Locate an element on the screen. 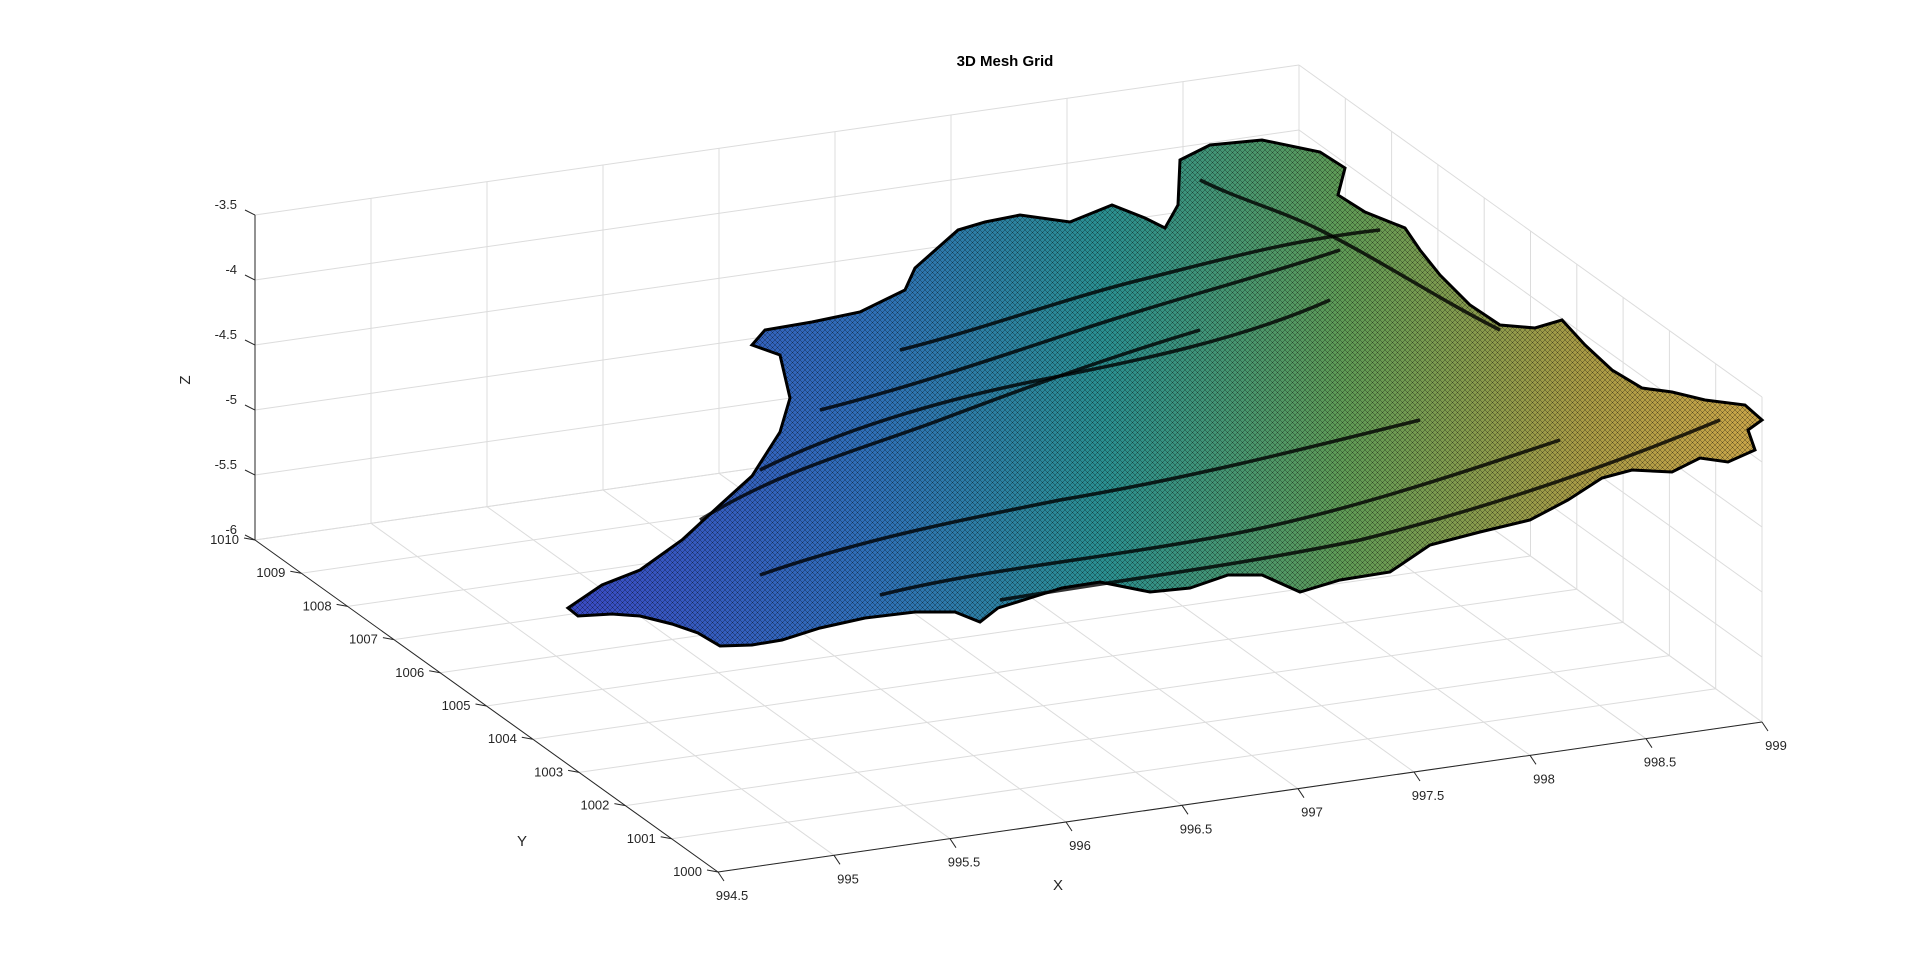 Image resolution: width=1920 pixels, height=963 pixels. x-tick-label: 999 is located at coordinates (1776, 745).